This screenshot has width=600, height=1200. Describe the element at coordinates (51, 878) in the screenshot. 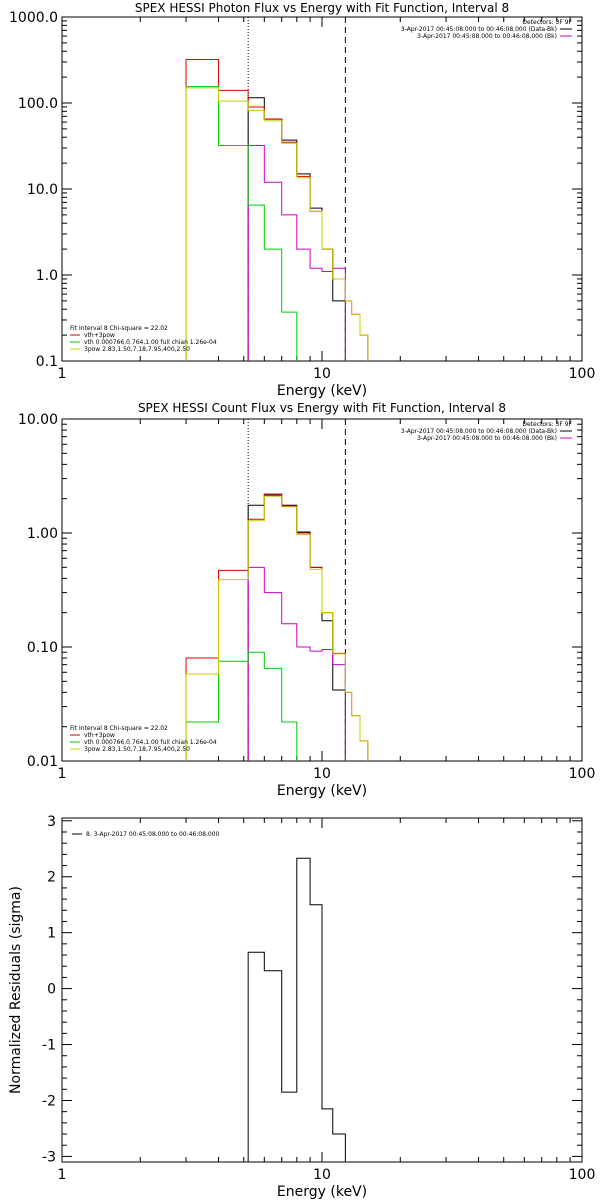

I see `y-tick-label: 2` at that location.